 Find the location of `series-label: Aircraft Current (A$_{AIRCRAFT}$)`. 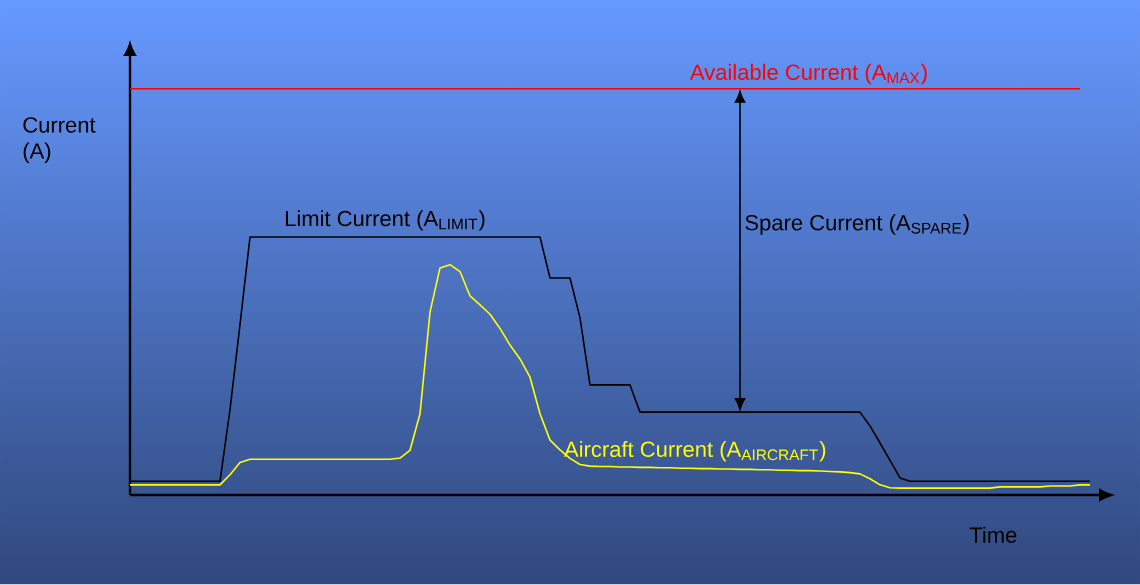

series-label: Aircraft Current (A$_{AIRCRAFT}$) is located at coordinates (695, 451).